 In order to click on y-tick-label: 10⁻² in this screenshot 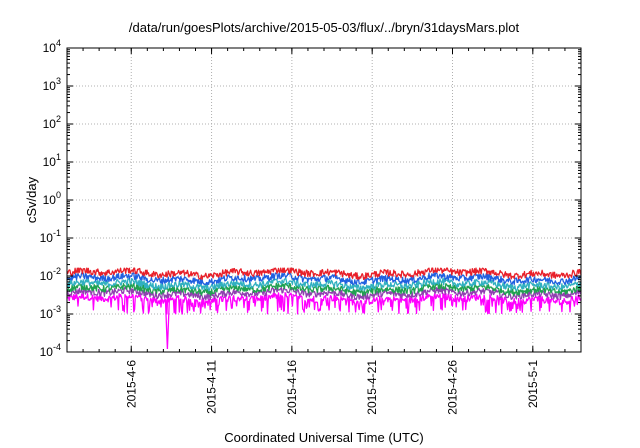, I will do `click(50, 274)`.